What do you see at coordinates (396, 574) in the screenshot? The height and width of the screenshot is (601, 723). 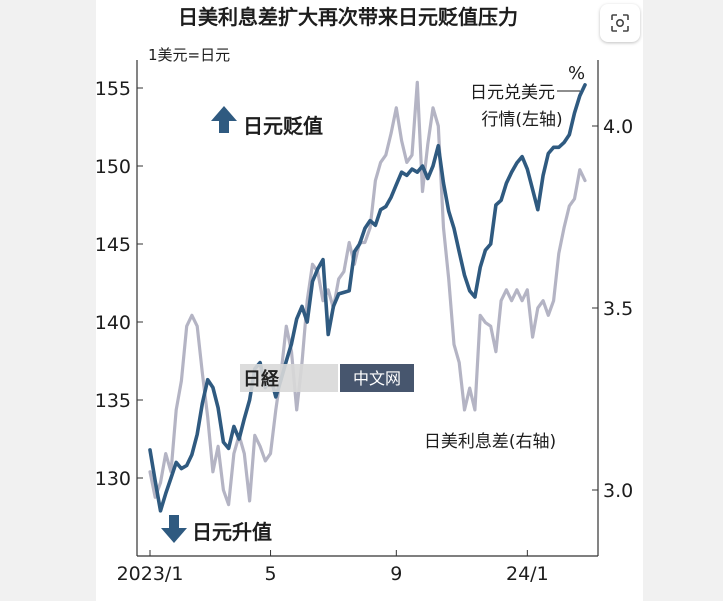 I see `x-tick-label: 9` at bounding box center [396, 574].